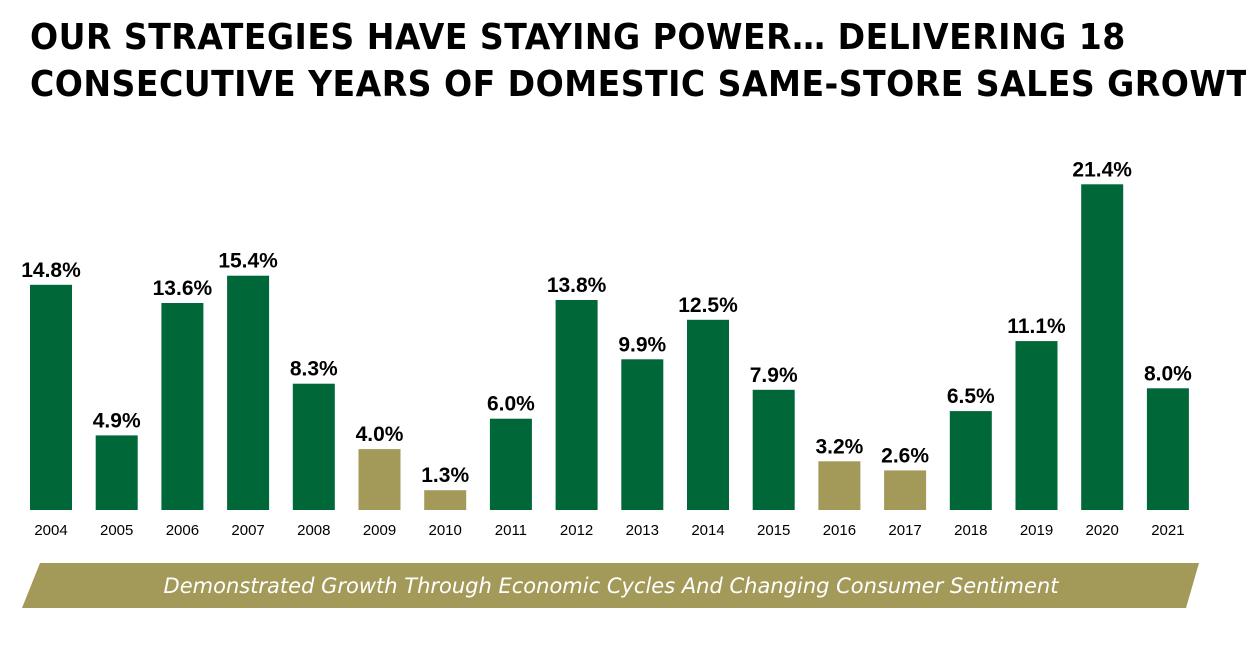 The width and height of the screenshot is (1246, 650). What do you see at coordinates (773, 530) in the screenshot?
I see `category-label-2015: 2015` at bounding box center [773, 530].